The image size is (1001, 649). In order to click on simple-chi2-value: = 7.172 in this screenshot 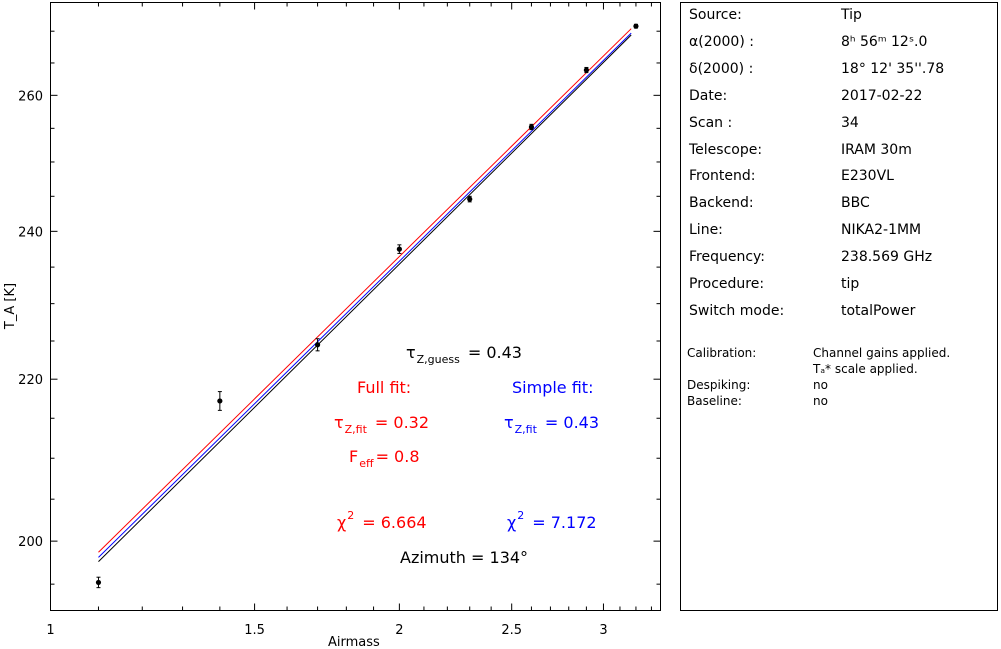, I will do `click(564, 522)`.